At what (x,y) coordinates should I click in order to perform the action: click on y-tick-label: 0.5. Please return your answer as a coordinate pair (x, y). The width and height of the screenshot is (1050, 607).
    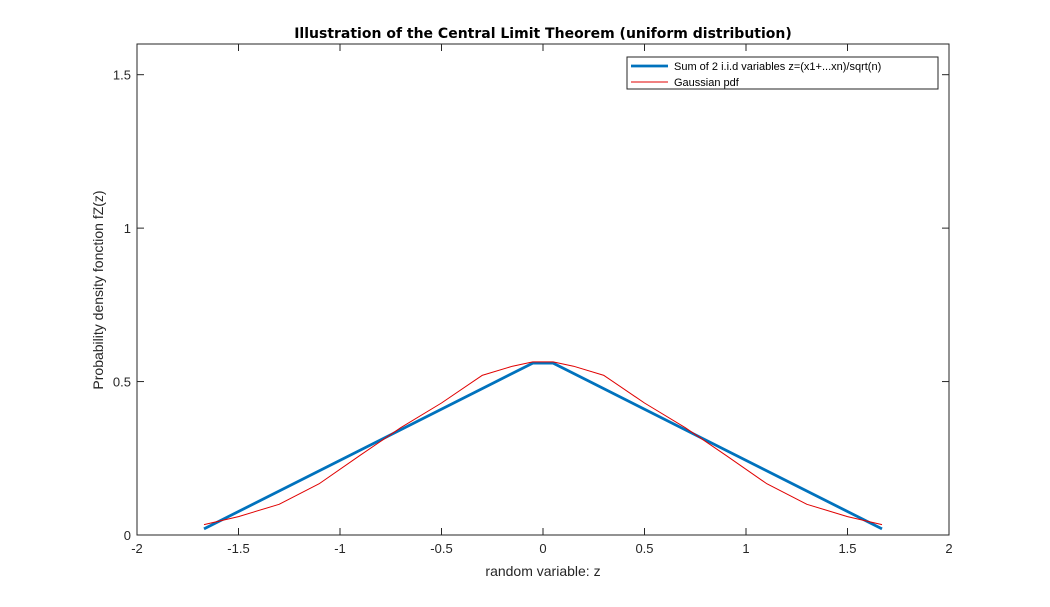
    Looking at the image, I should click on (122, 382).